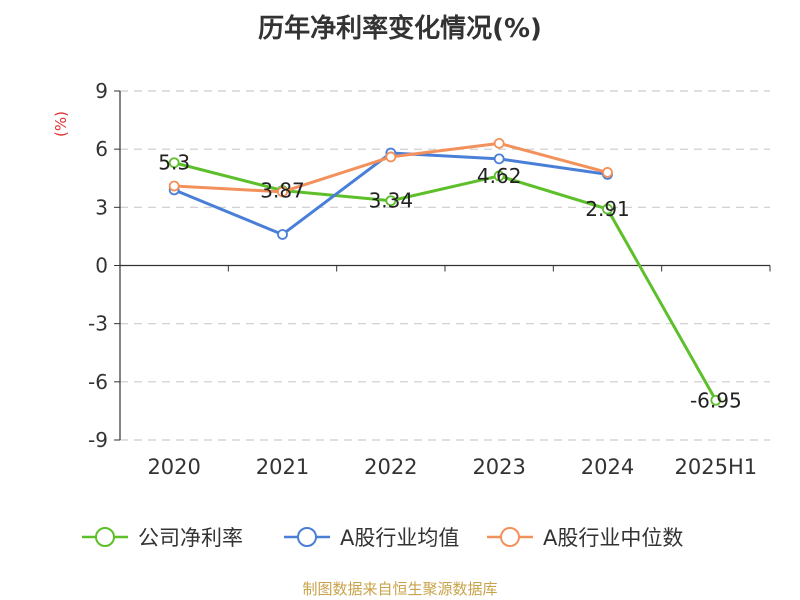 This screenshot has height=600, width=800. I want to click on data-label: -6.95, so click(716, 400).